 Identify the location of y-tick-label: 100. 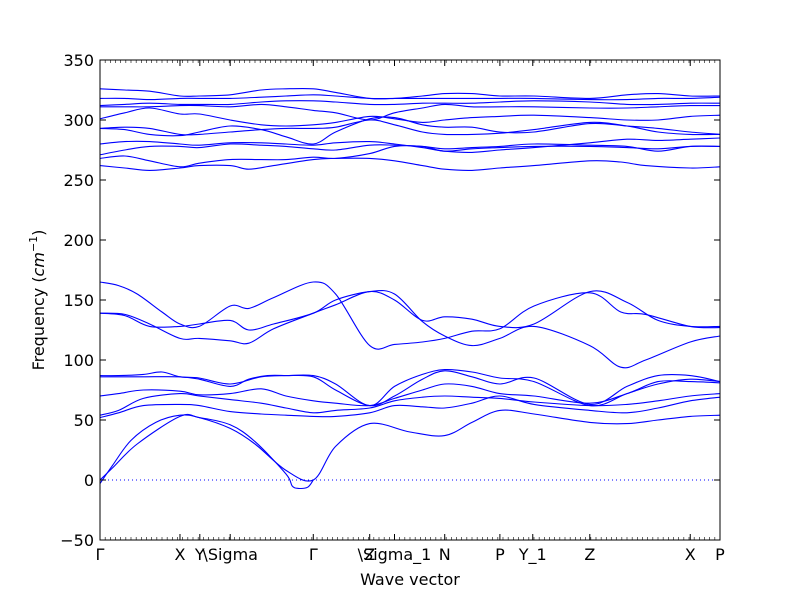
(78, 360).